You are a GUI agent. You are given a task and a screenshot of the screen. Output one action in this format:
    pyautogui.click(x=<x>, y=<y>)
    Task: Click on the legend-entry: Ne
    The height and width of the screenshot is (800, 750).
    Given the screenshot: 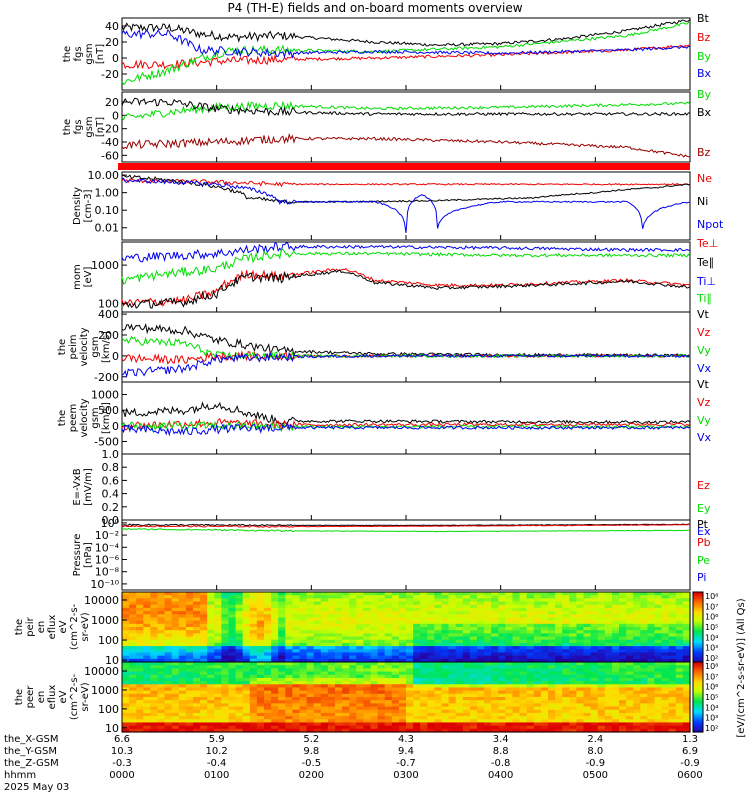 What is the action you would take?
    pyautogui.click(x=704, y=178)
    